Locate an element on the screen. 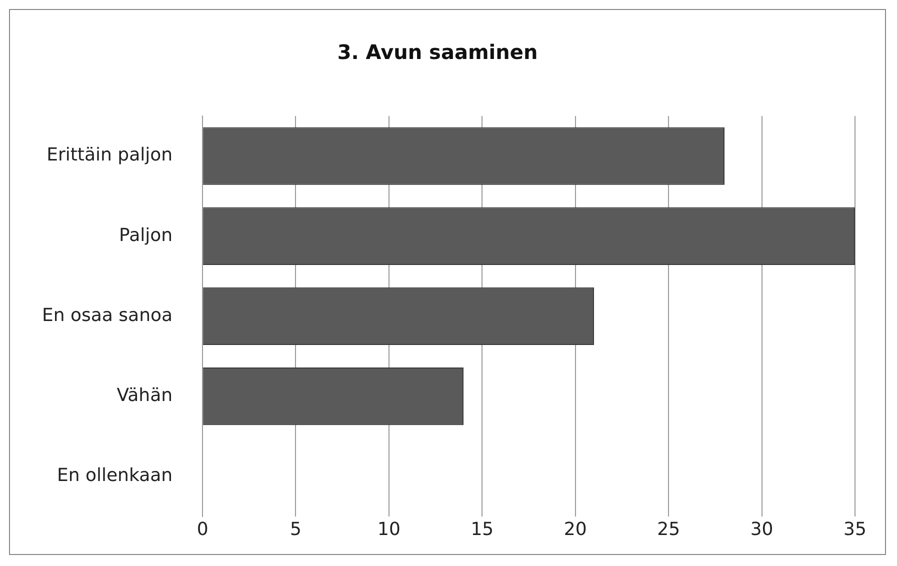 The height and width of the screenshot is (566, 897). x-tick-label: 5 is located at coordinates (296, 529).